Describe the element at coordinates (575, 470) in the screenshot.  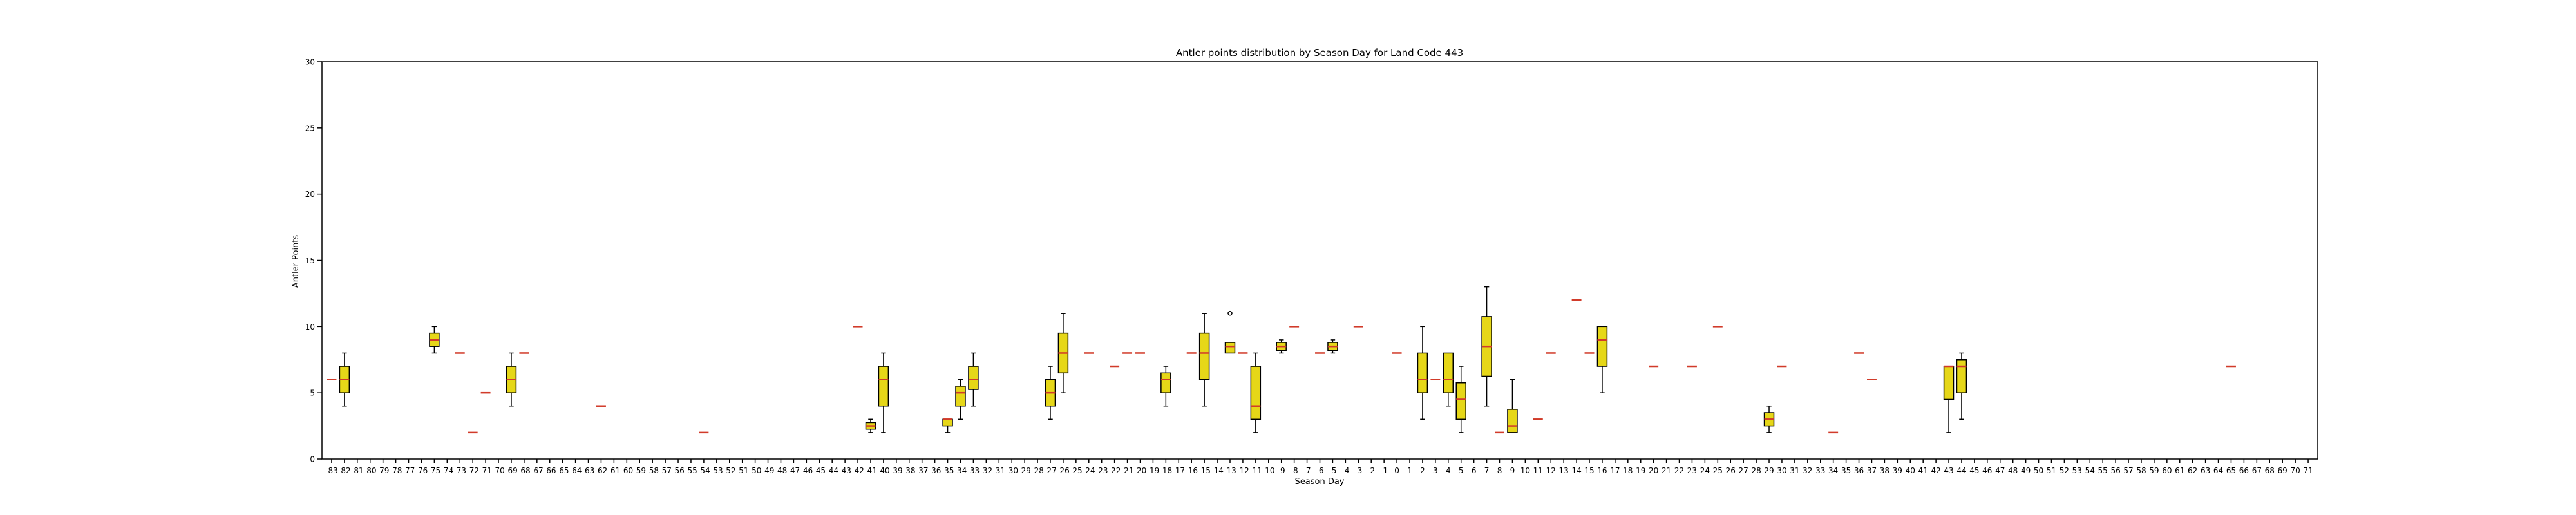
I see `x-tick-label: -64` at that location.